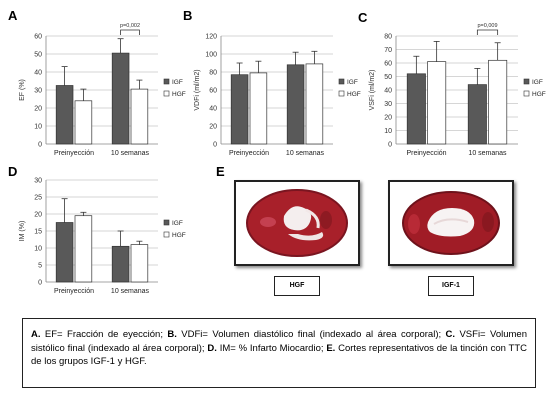  Describe the element at coordinates (211, 55) in the screenshot. I see `y-tick-label: 100` at that location.